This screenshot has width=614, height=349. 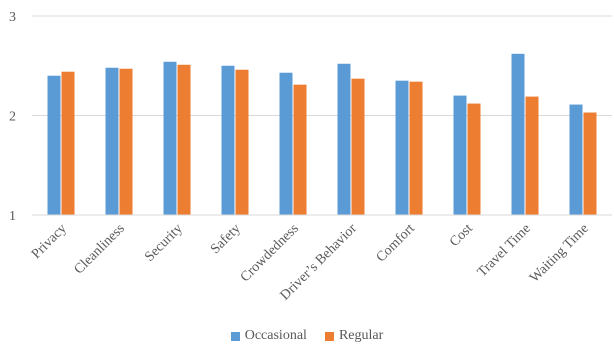 I want to click on category-label: Crowdedness, so click(x=270, y=253).